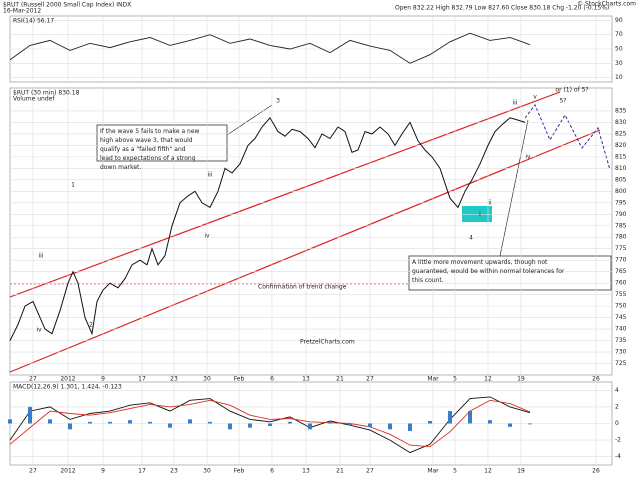  Describe the element at coordinates (621, 306) in the screenshot. I see `y-tick-label: 750` at that location.